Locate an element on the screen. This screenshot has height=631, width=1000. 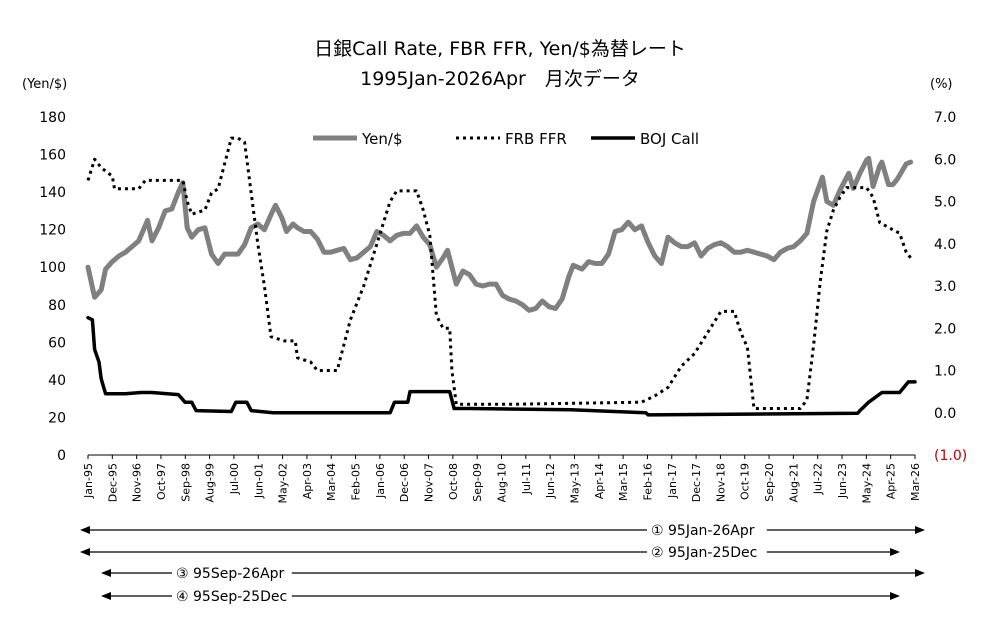
period-arrow-label: ② 95Jan-25Dec is located at coordinates (704, 553).